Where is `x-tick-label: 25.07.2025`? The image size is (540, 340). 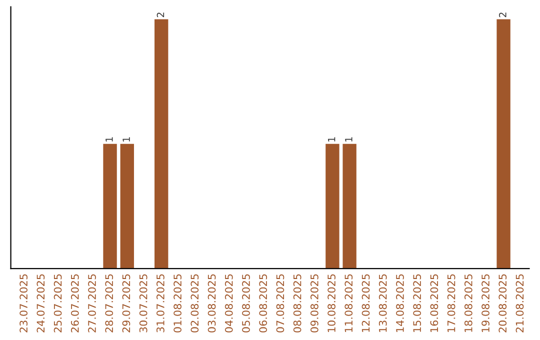 x-tick-label: 25.07.2025 is located at coordinates (58, 303).